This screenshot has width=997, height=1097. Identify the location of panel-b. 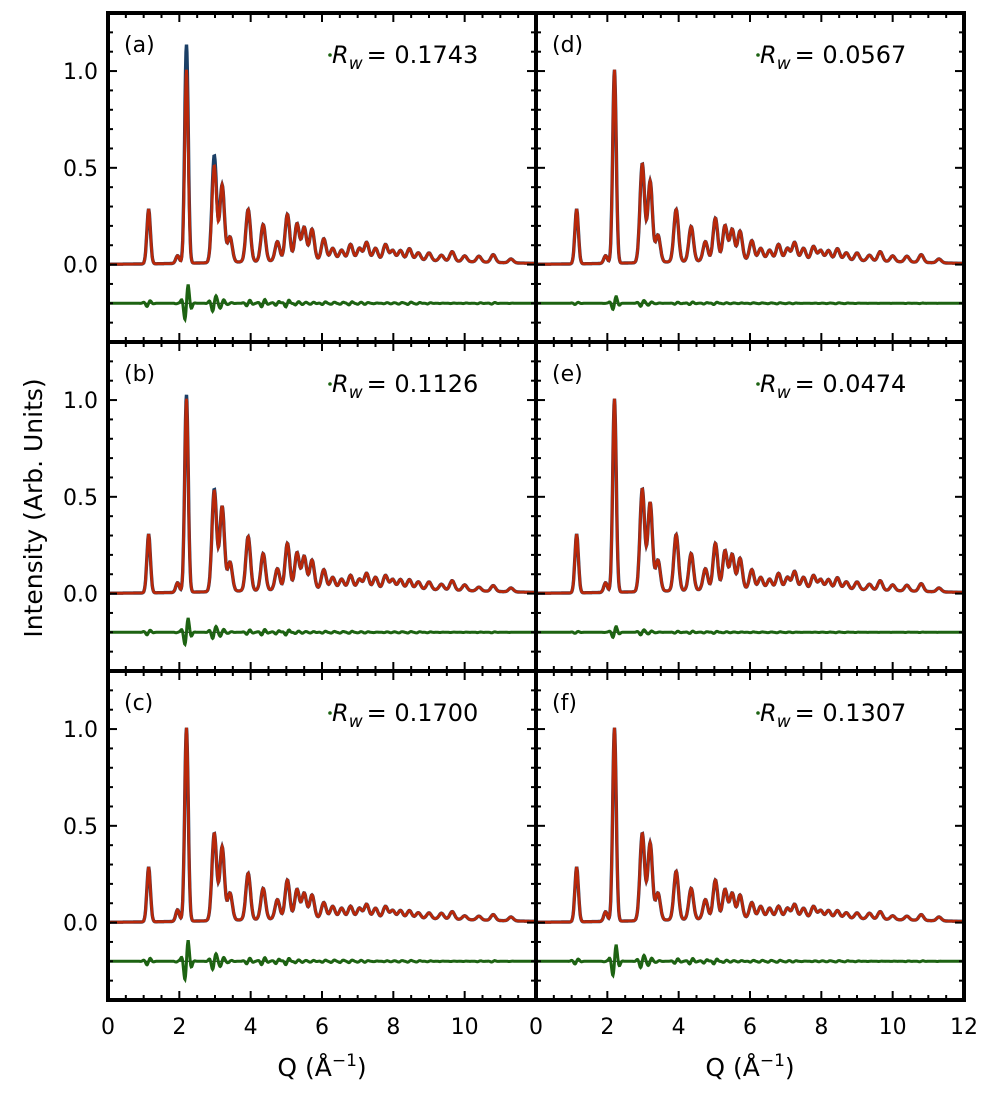
(322, 521).